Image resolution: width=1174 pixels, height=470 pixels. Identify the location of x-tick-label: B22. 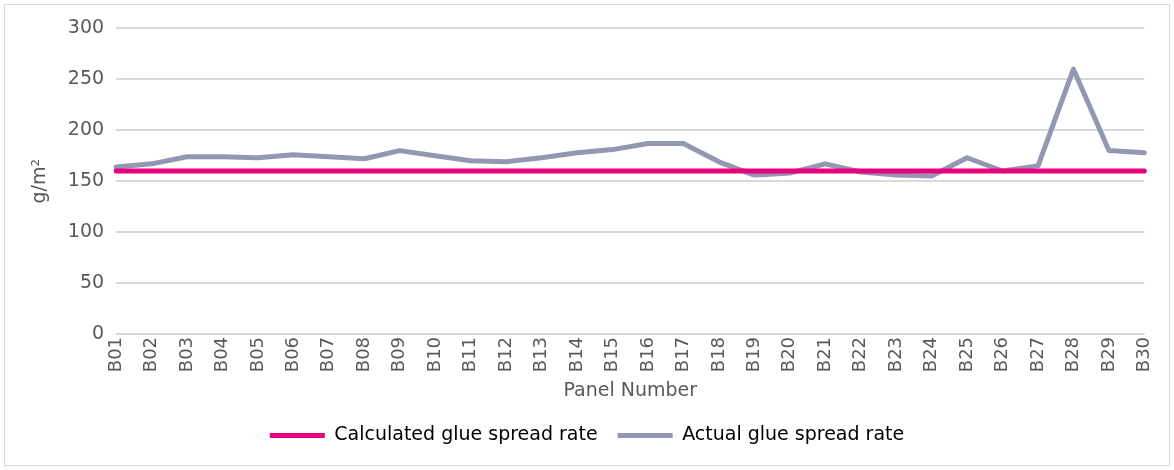
(859, 354).